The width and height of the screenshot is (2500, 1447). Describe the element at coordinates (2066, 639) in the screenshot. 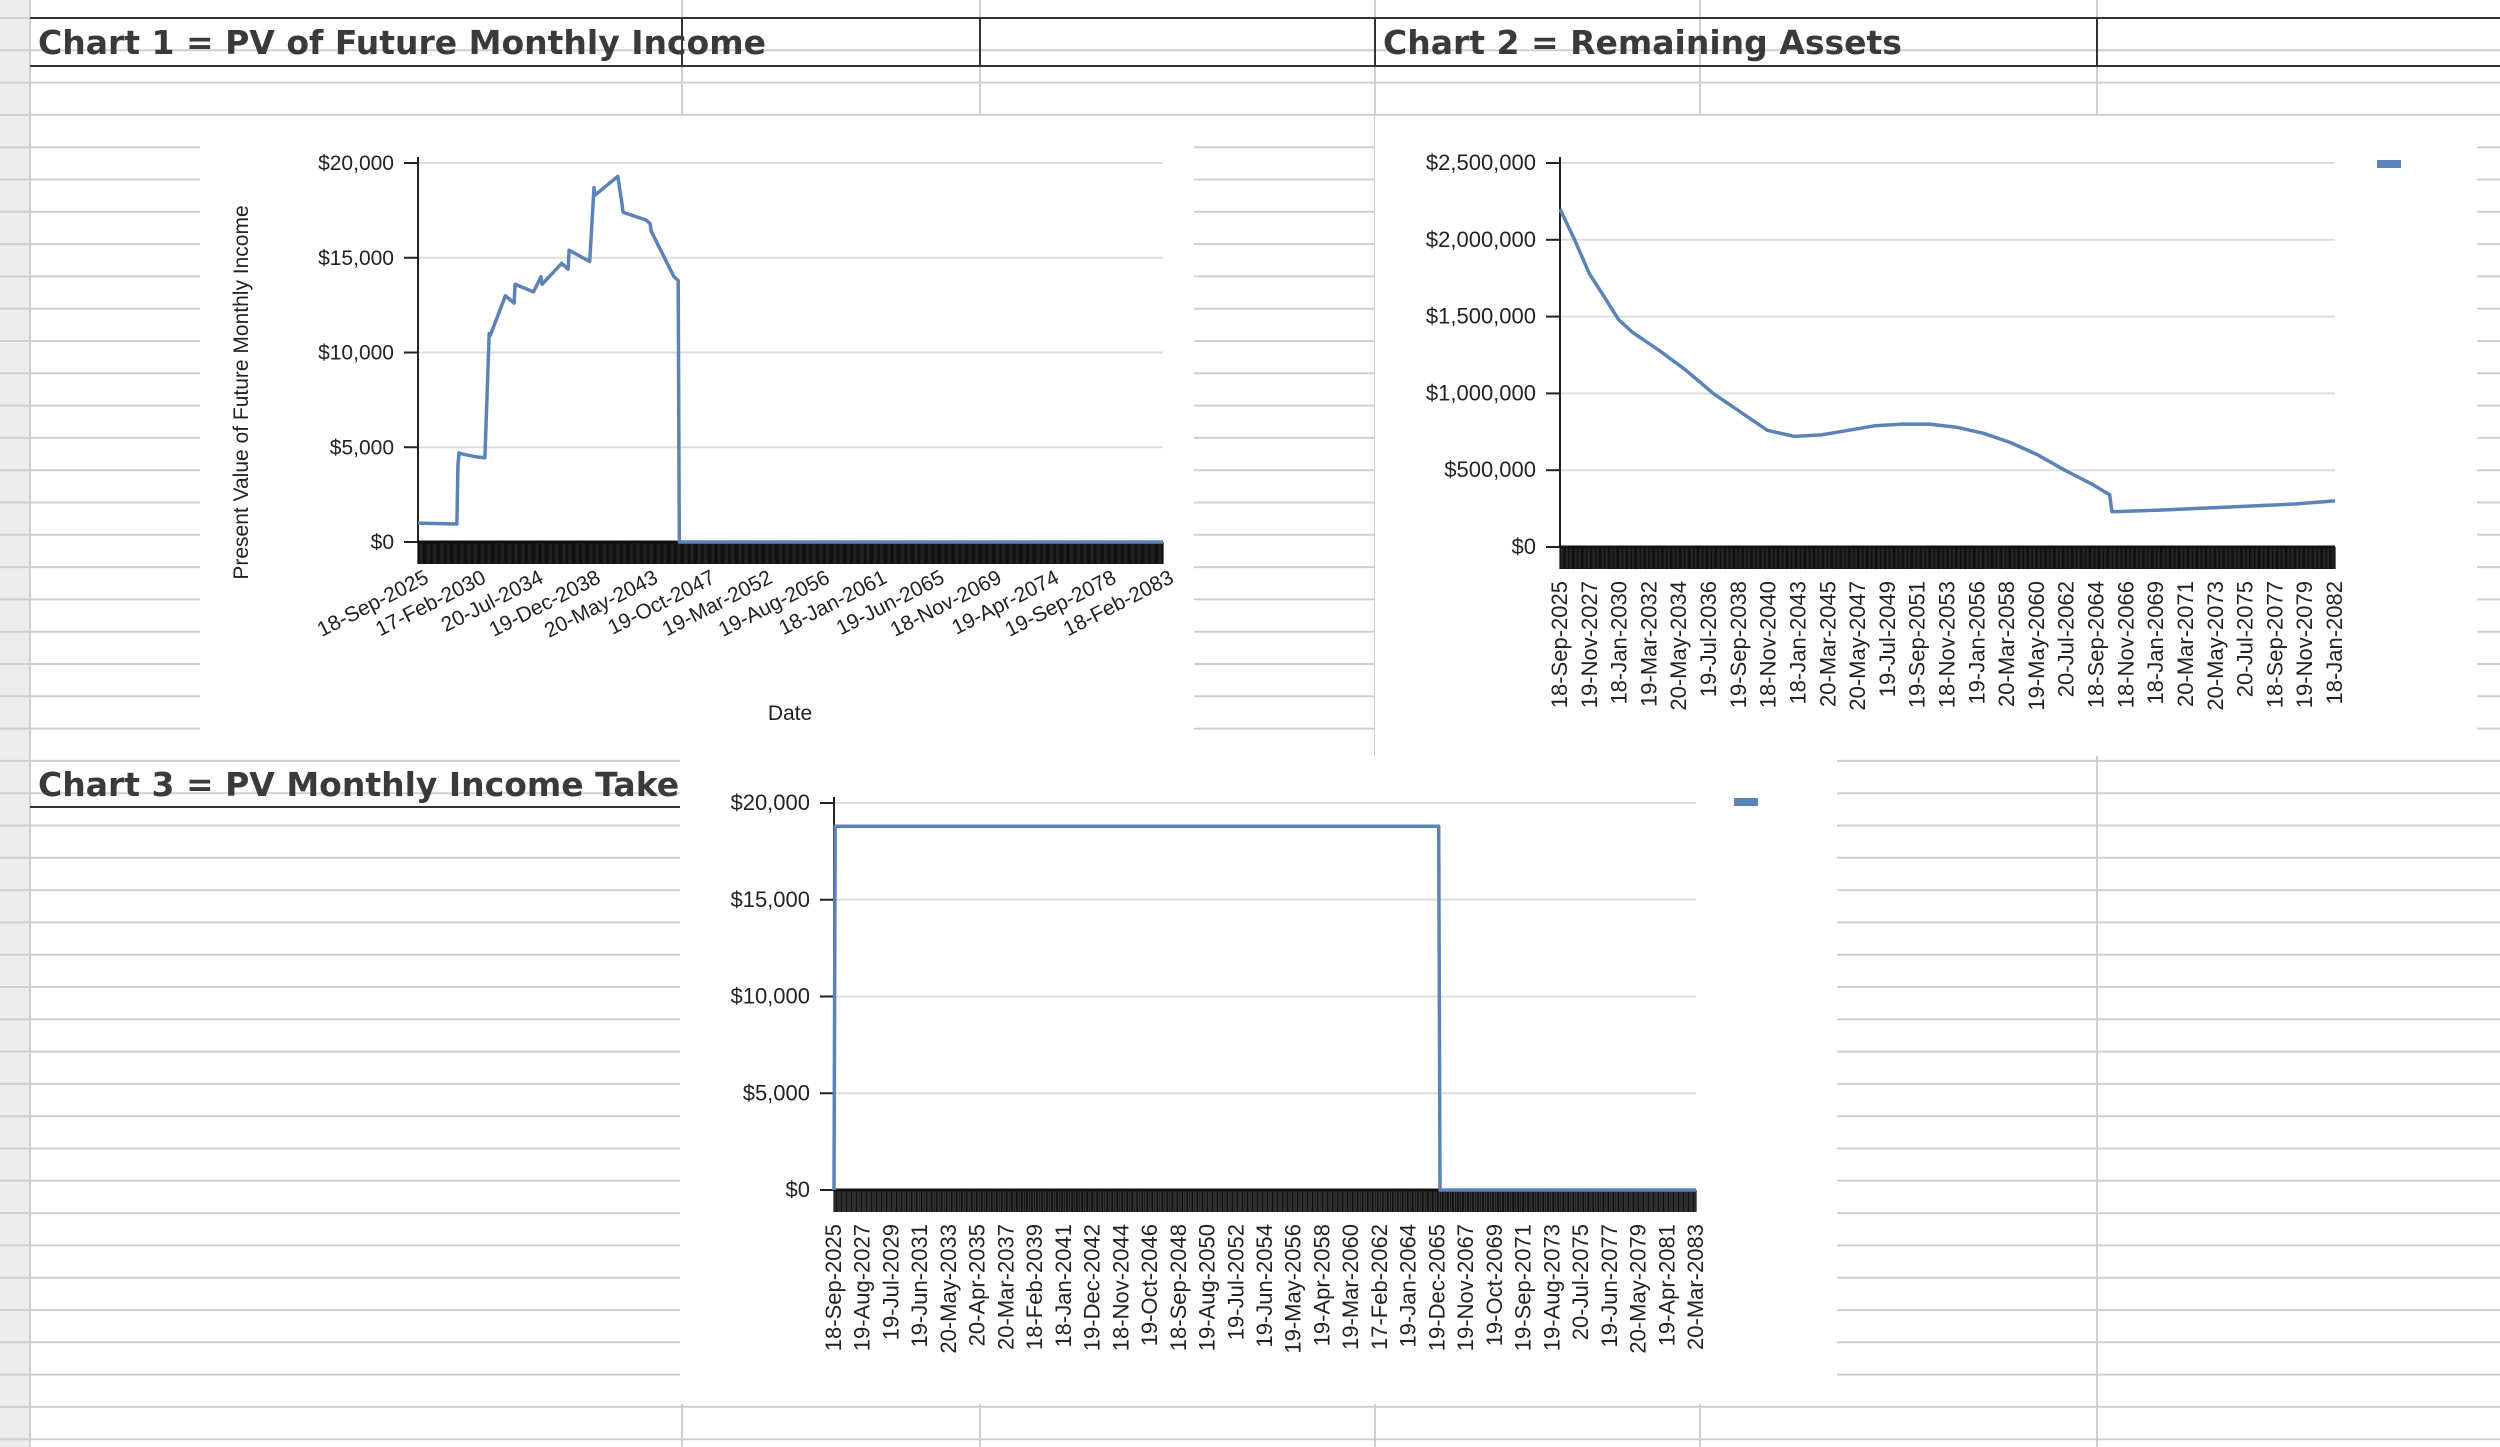

I see `chart2-x-tick-label: 20-Jul-2062` at that location.